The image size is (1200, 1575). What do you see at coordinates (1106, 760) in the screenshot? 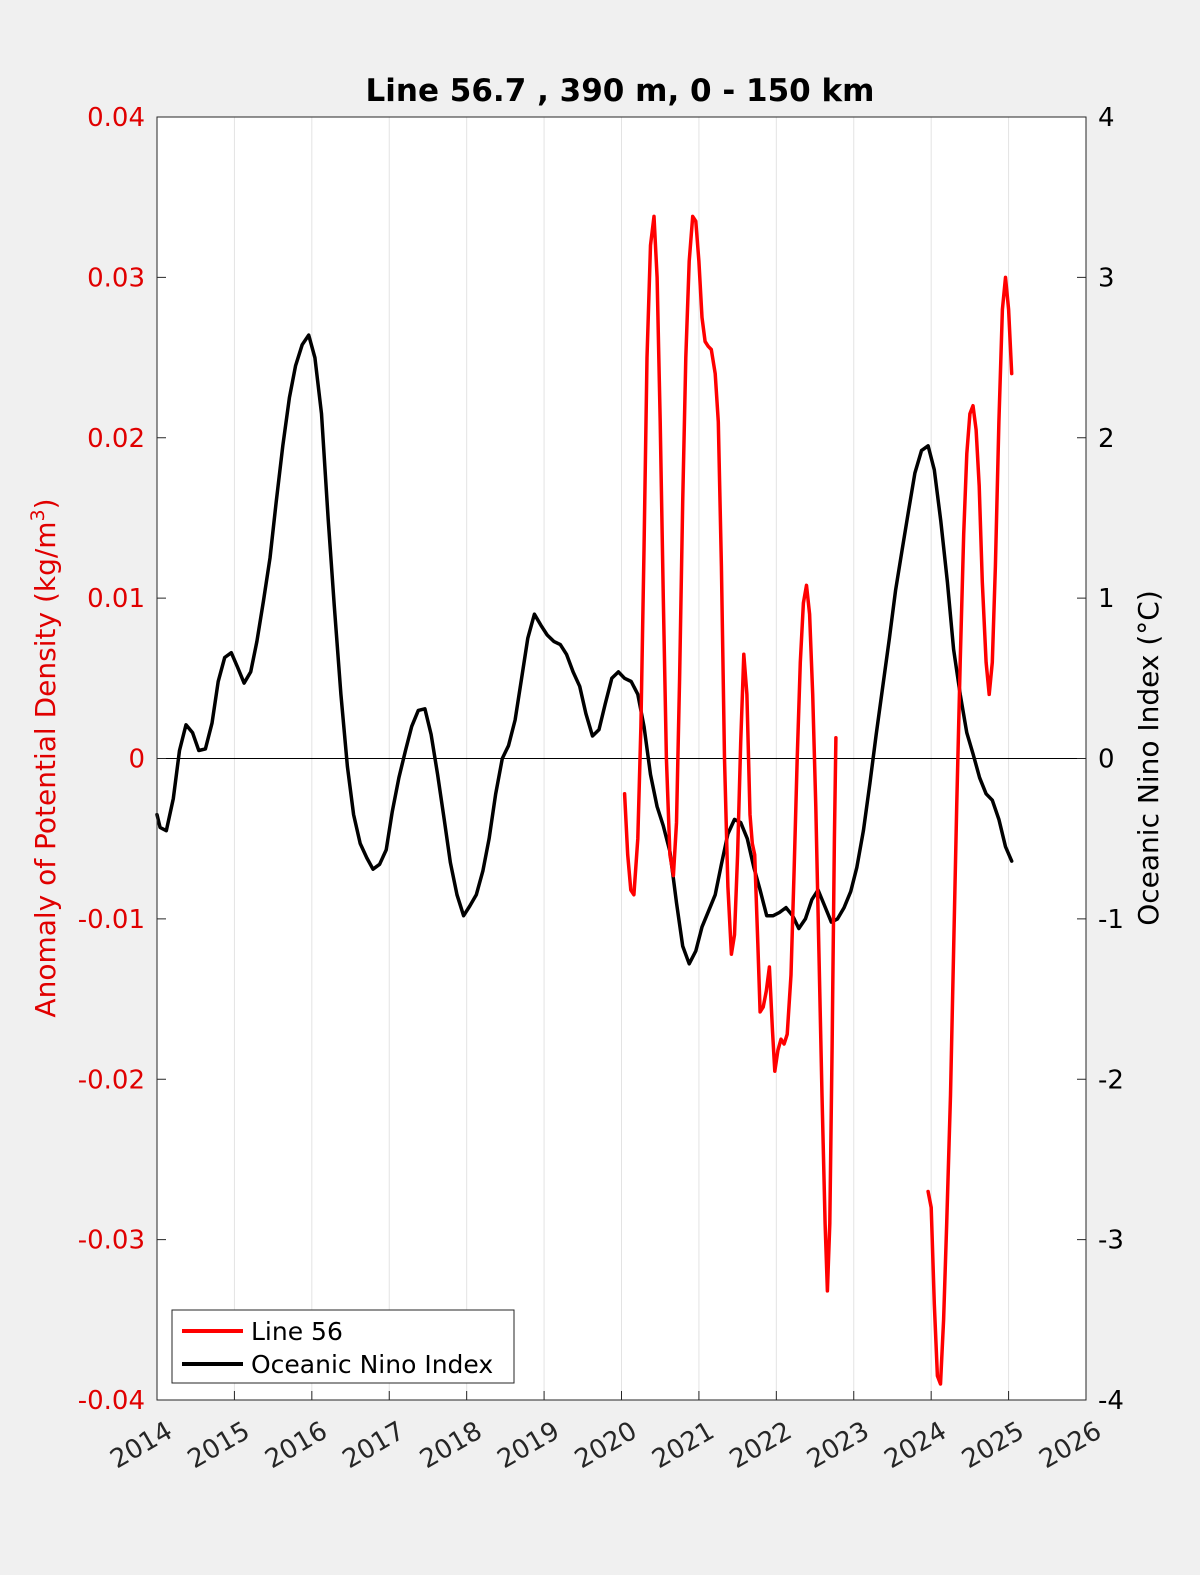
I see `y-right-tick-label: 0` at bounding box center [1106, 760].